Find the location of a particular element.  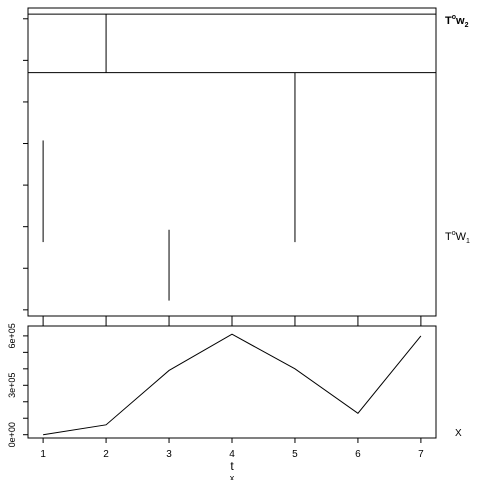

lower-y-ticks: 0e+00 3e+05 6e+05 is located at coordinates (17, 385).